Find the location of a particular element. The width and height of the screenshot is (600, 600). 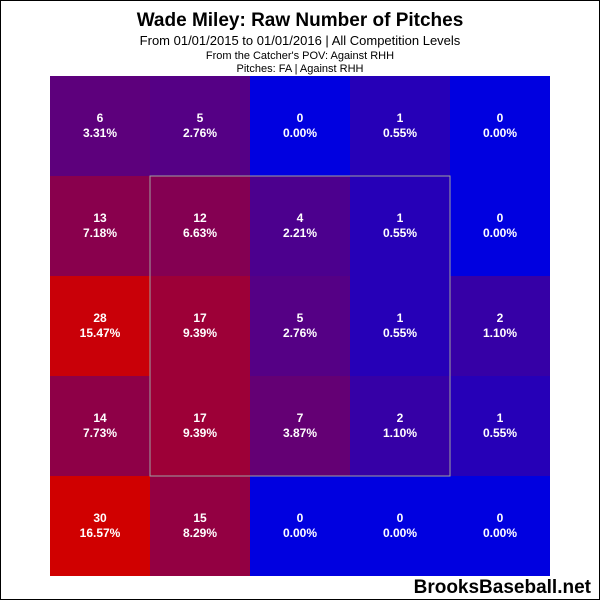

cell-count-label: 14 is located at coordinates (100, 418).